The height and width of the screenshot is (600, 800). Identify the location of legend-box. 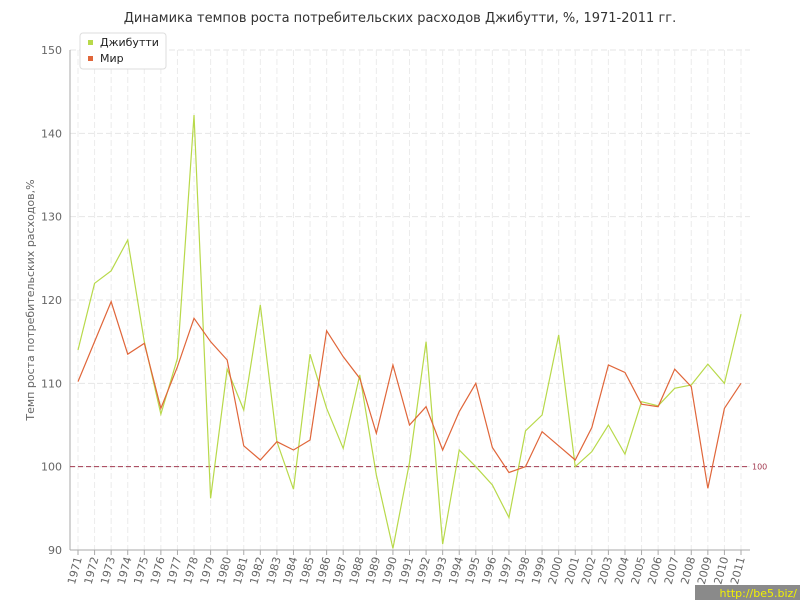
(123, 51).